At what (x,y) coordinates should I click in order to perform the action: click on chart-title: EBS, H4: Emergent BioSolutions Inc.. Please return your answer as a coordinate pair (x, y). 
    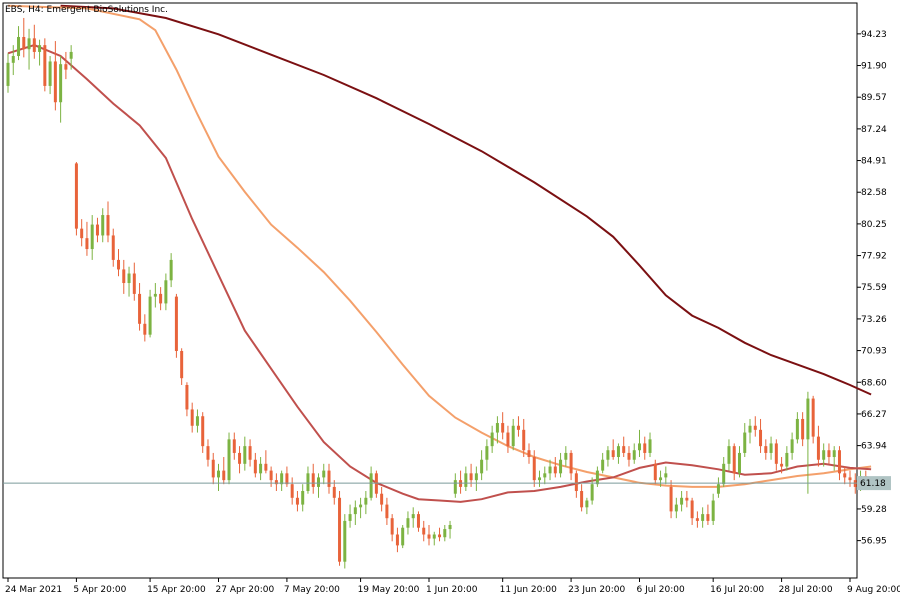
    Looking at the image, I should click on (86, 10).